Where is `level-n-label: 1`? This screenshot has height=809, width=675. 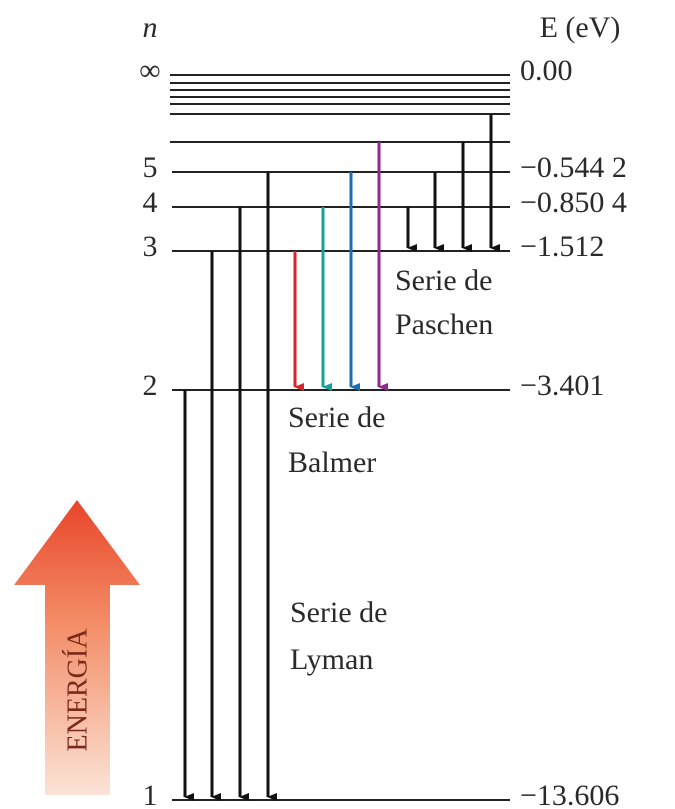 level-n-label: 1 is located at coordinates (150, 794).